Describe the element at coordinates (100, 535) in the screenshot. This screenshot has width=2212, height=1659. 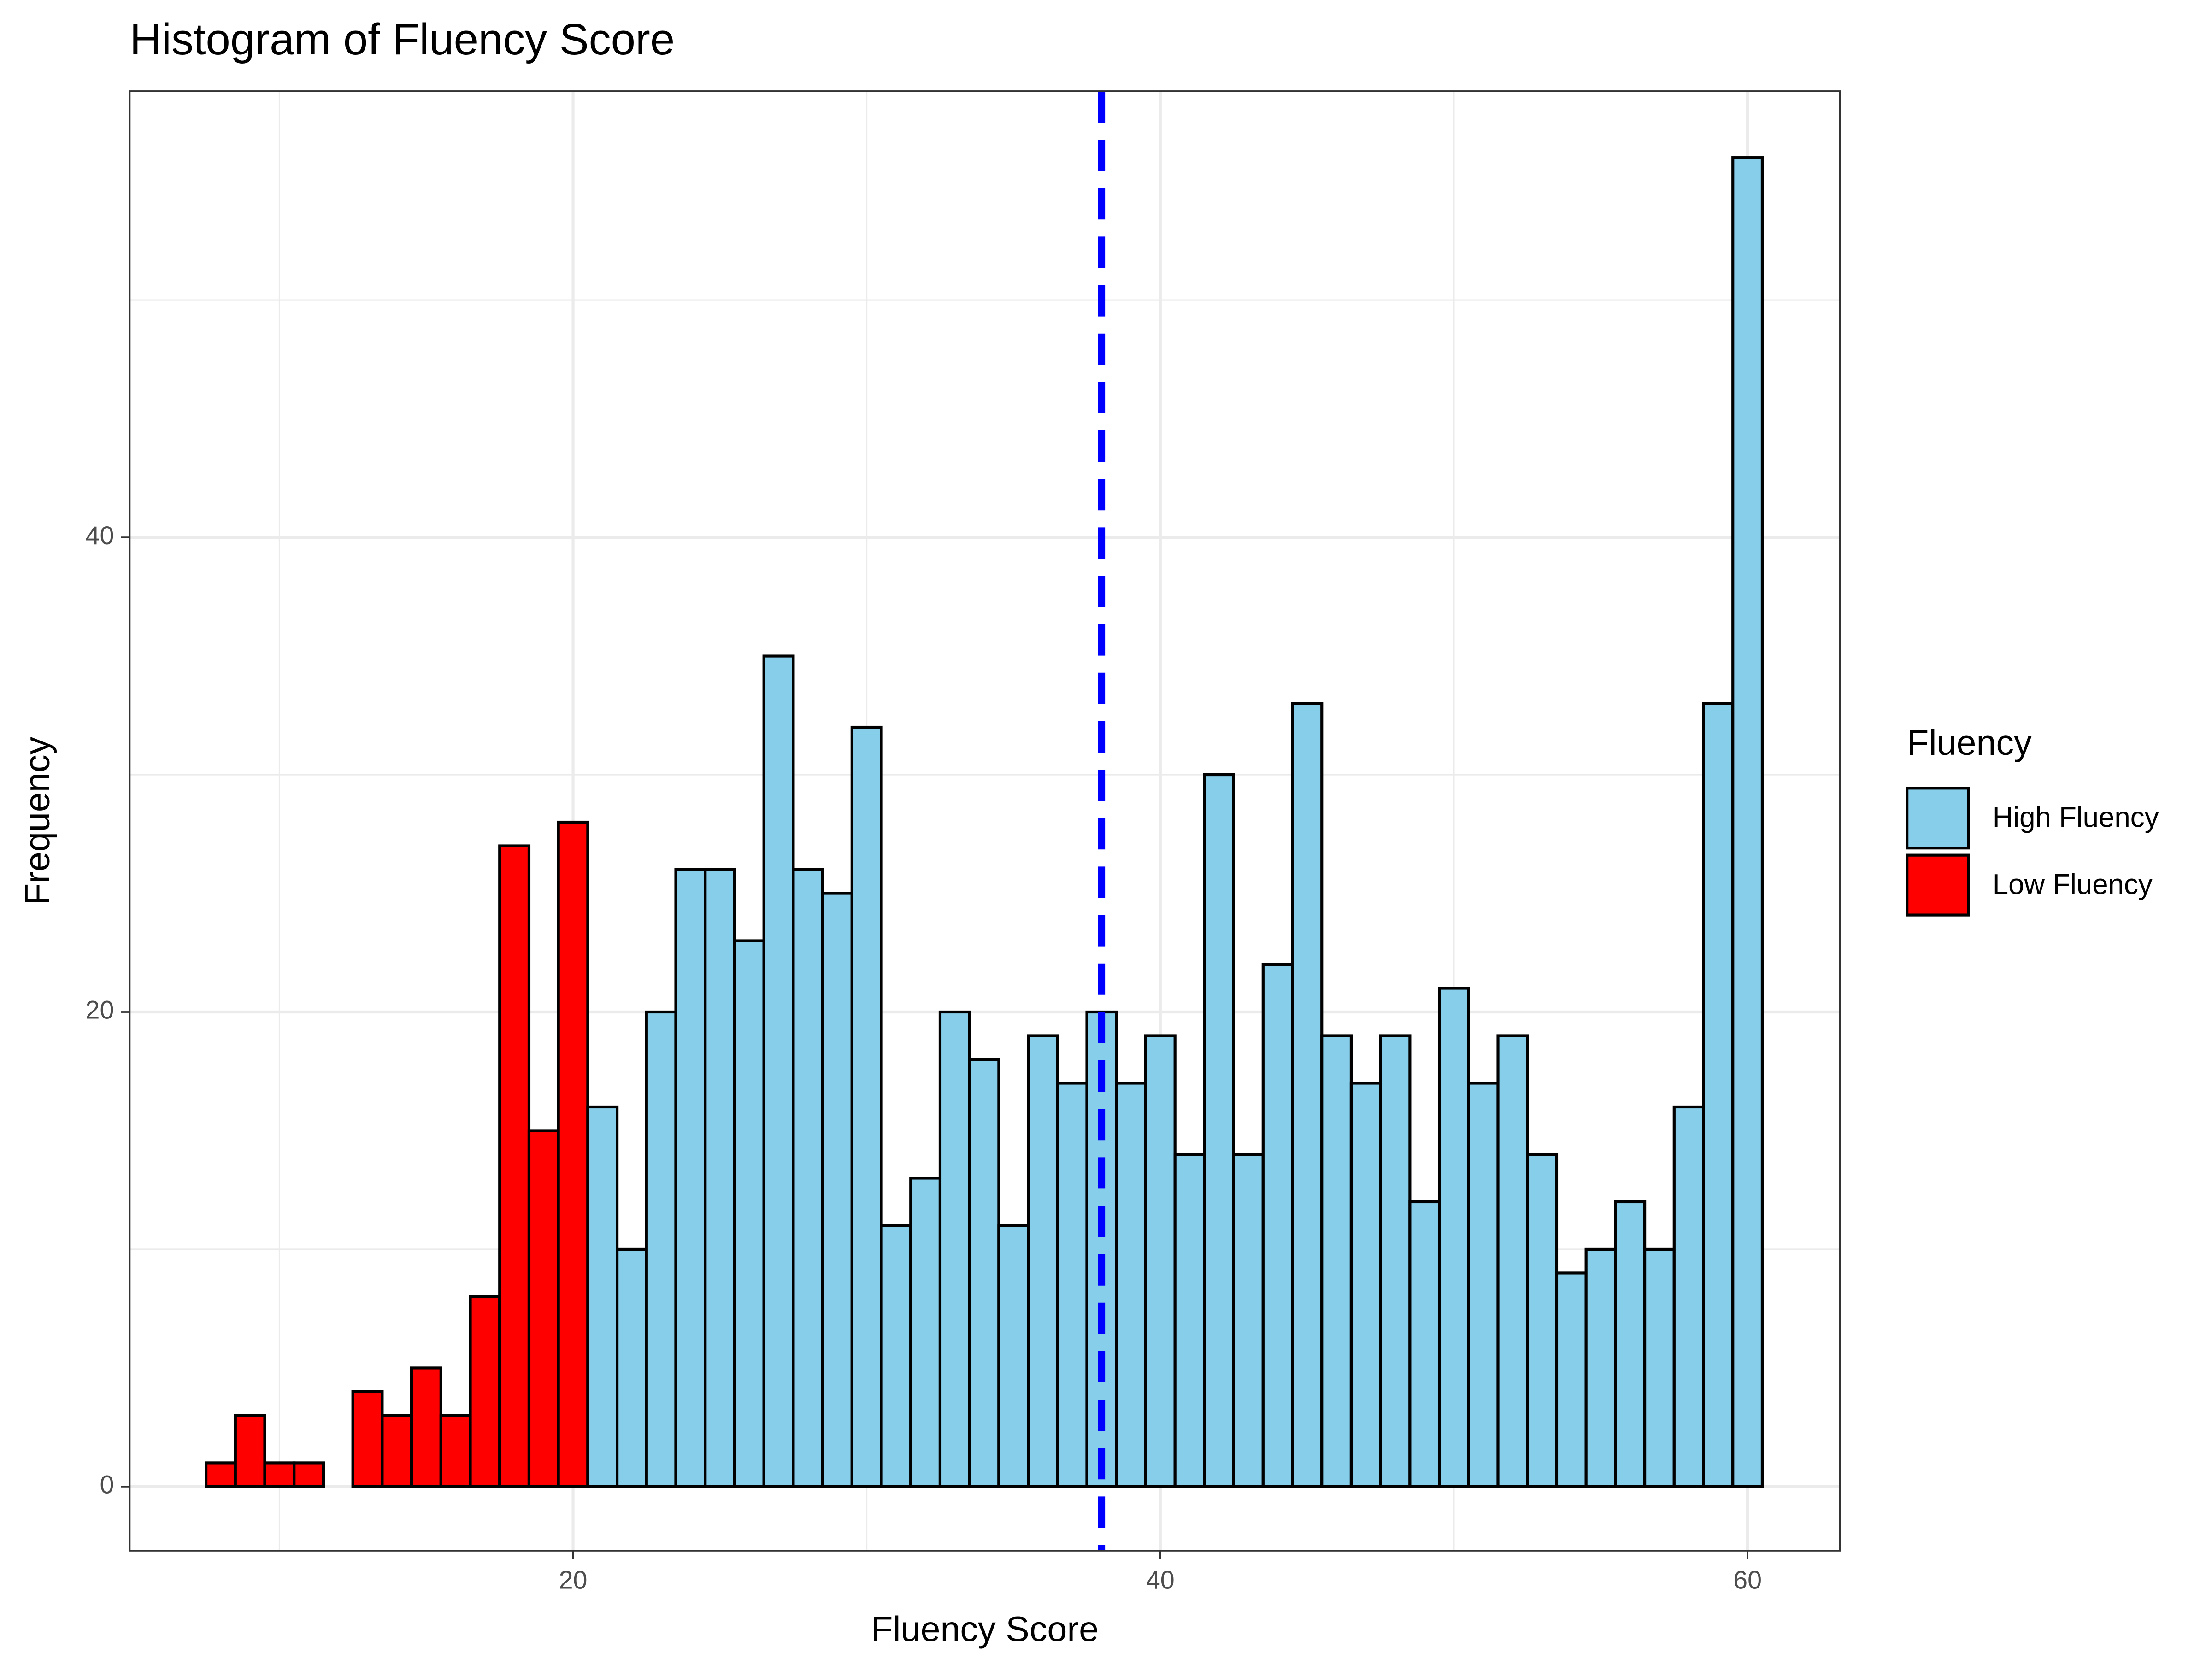
I see `y-tick-label: 40` at that location.